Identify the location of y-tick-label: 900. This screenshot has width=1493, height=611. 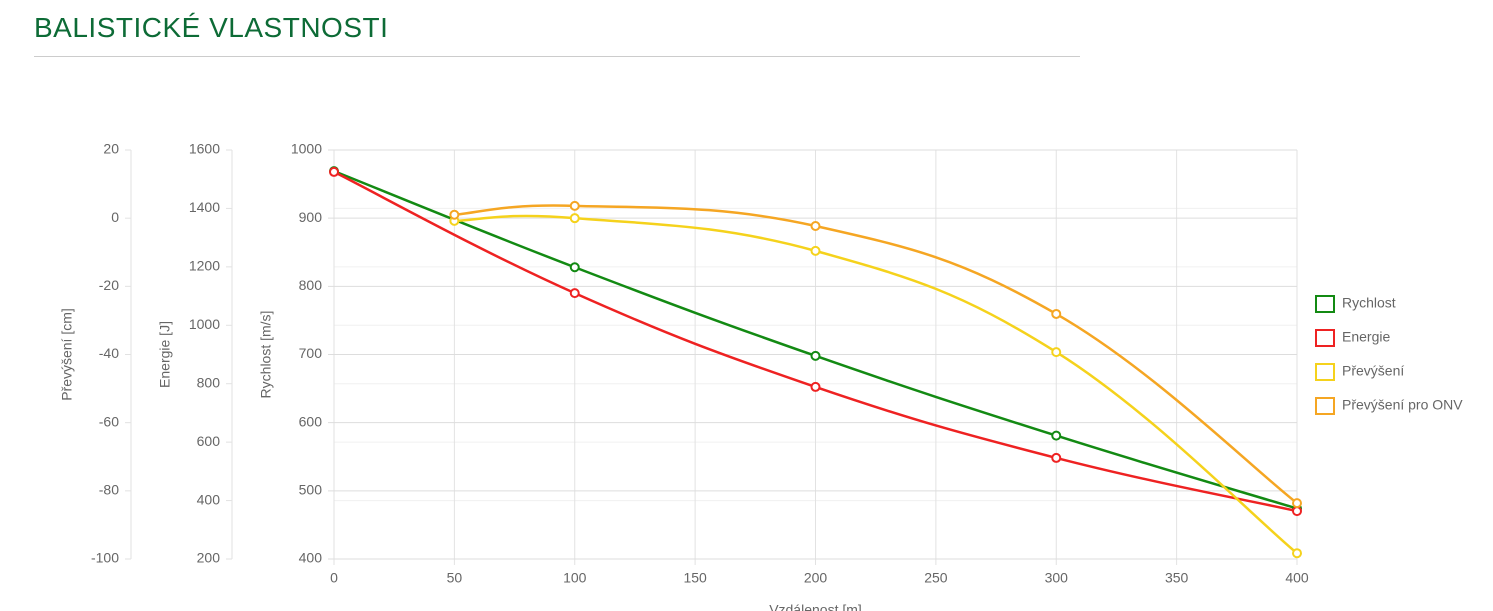
(311, 217).